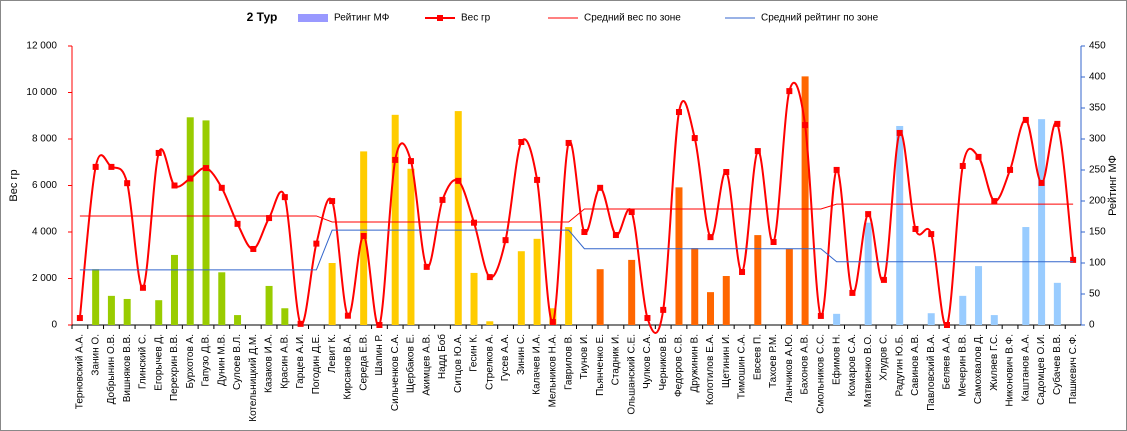 Image resolution: width=1127 pixels, height=431 pixels. What do you see at coordinates (521, 354) in the screenshot?
I see `x-tick-label: Зинин С.` at bounding box center [521, 354].